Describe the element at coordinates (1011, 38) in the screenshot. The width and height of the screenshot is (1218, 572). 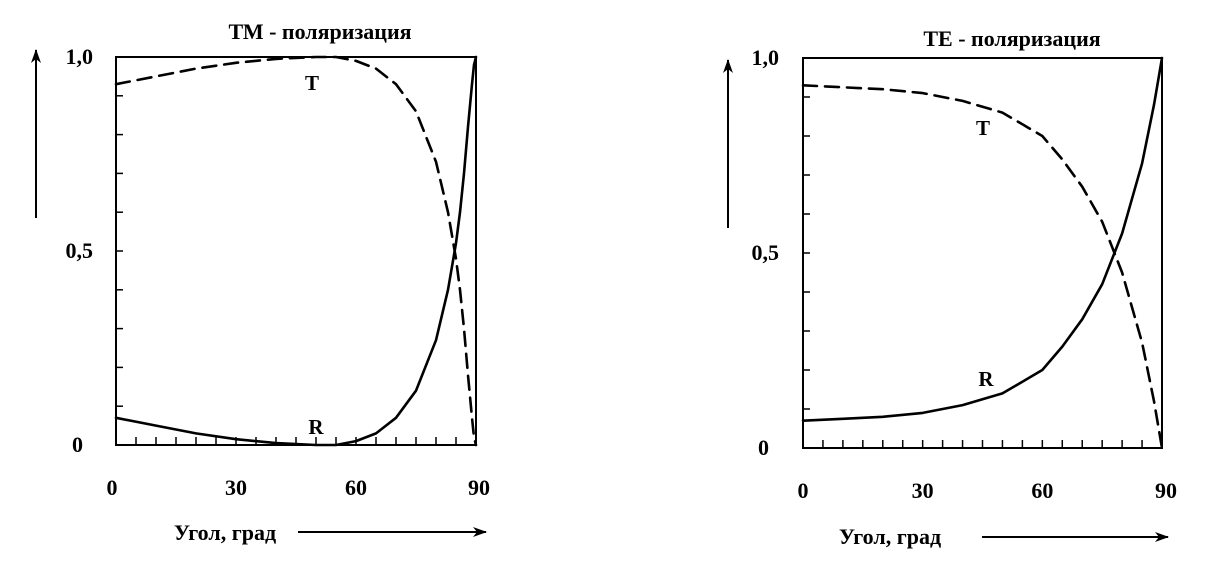
I see `chart-title: ТЕ - поляризация` at that location.